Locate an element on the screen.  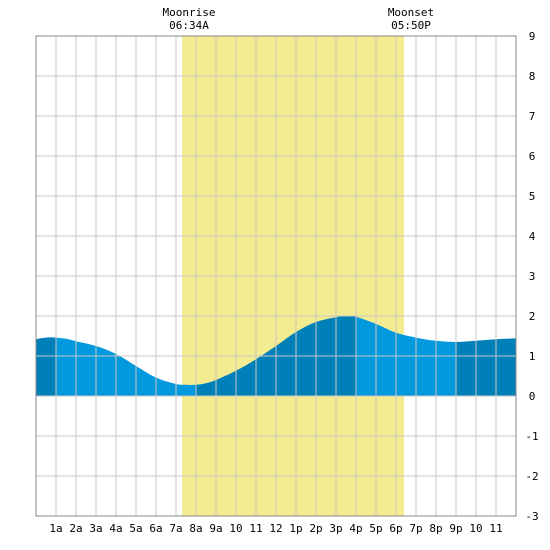
x-tick-label: 4p is located at coordinates (355, 528).